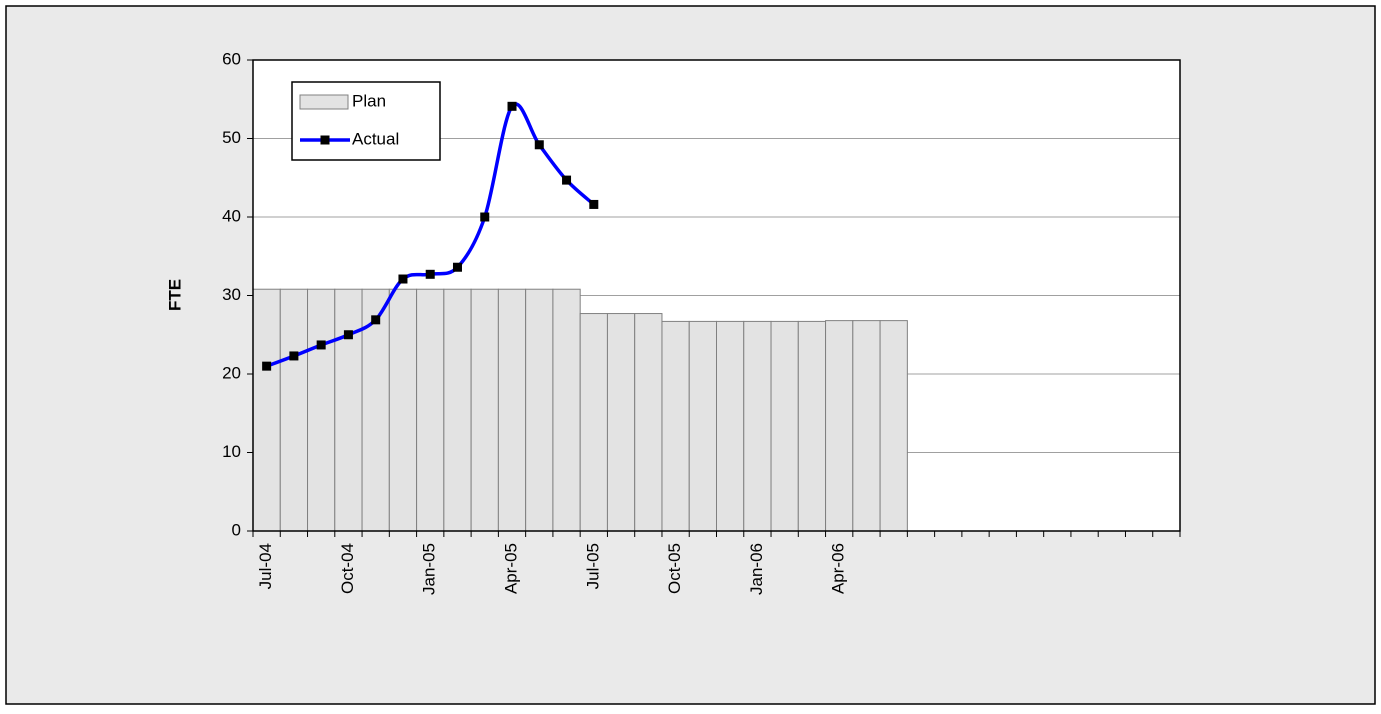 Image resolution: width=1381 pixels, height=714 pixels. What do you see at coordinates (231, 372) in the screenshot?
I see `y-tick-label: 20` at bounding box center [231, 372].